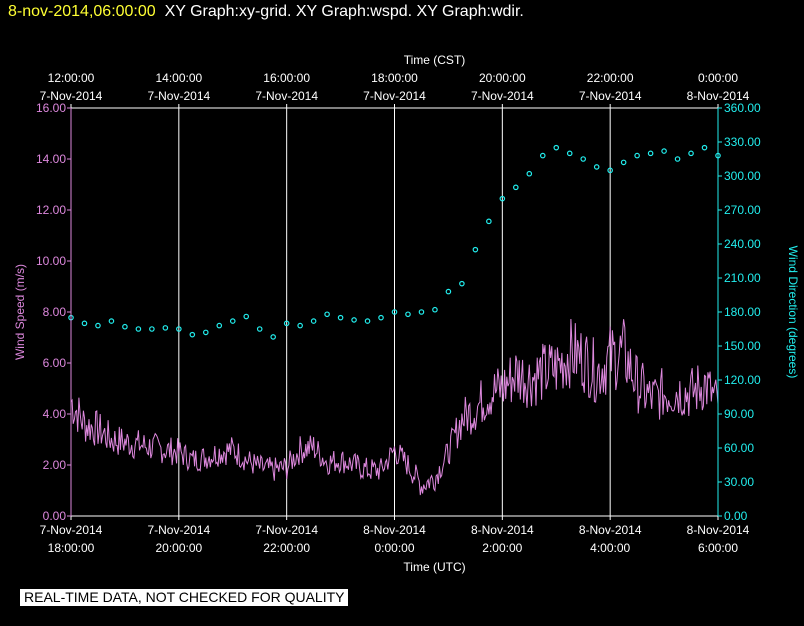 The width and height of the screenshot is (804, 626). I want to click on top-tick-time-4: 20:00:00, so click(502, 78).